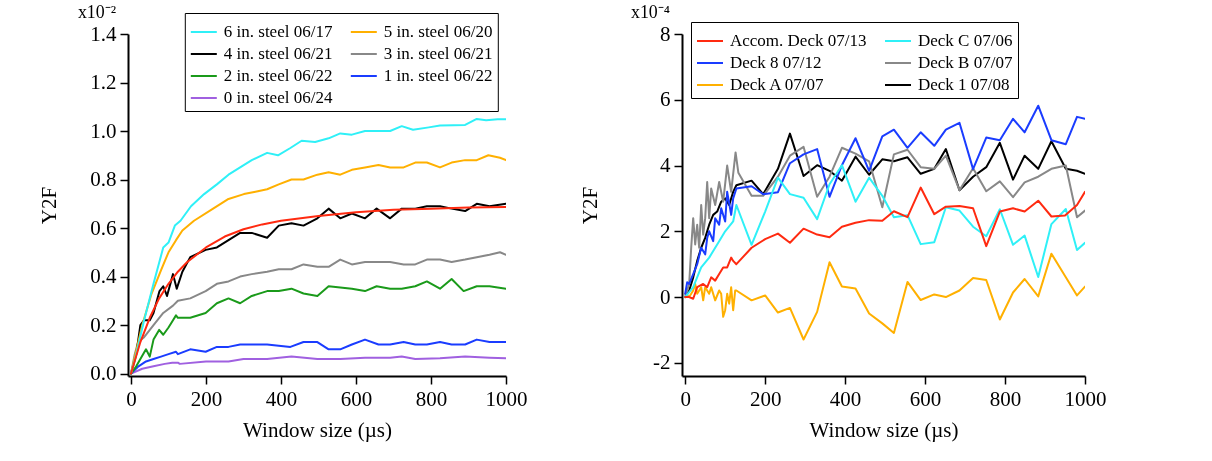 The width and height of the screenshot is (1212, 461). I want to click on legend-label: Deck 8 07/12, so click(776, 62).